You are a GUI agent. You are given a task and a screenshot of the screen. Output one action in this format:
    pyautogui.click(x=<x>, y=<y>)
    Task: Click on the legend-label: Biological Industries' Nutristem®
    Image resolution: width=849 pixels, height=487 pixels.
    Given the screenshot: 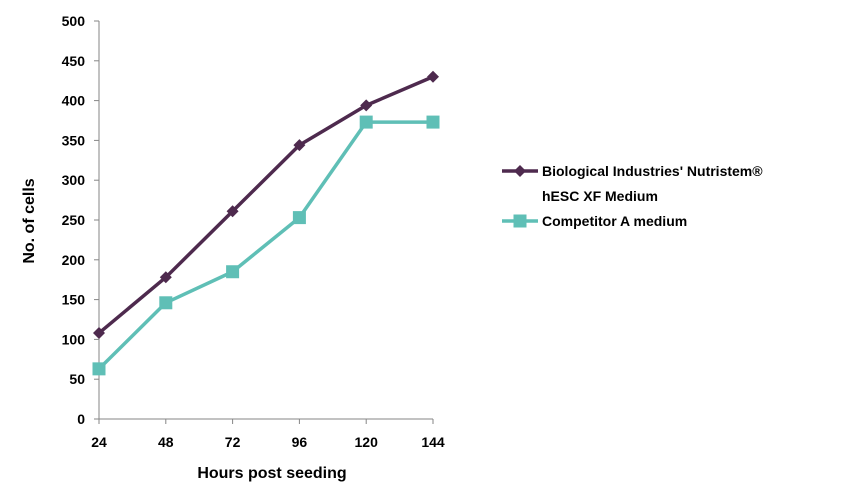 What is the action you would take?
    pyautogui.click(x=652, y=171)
    